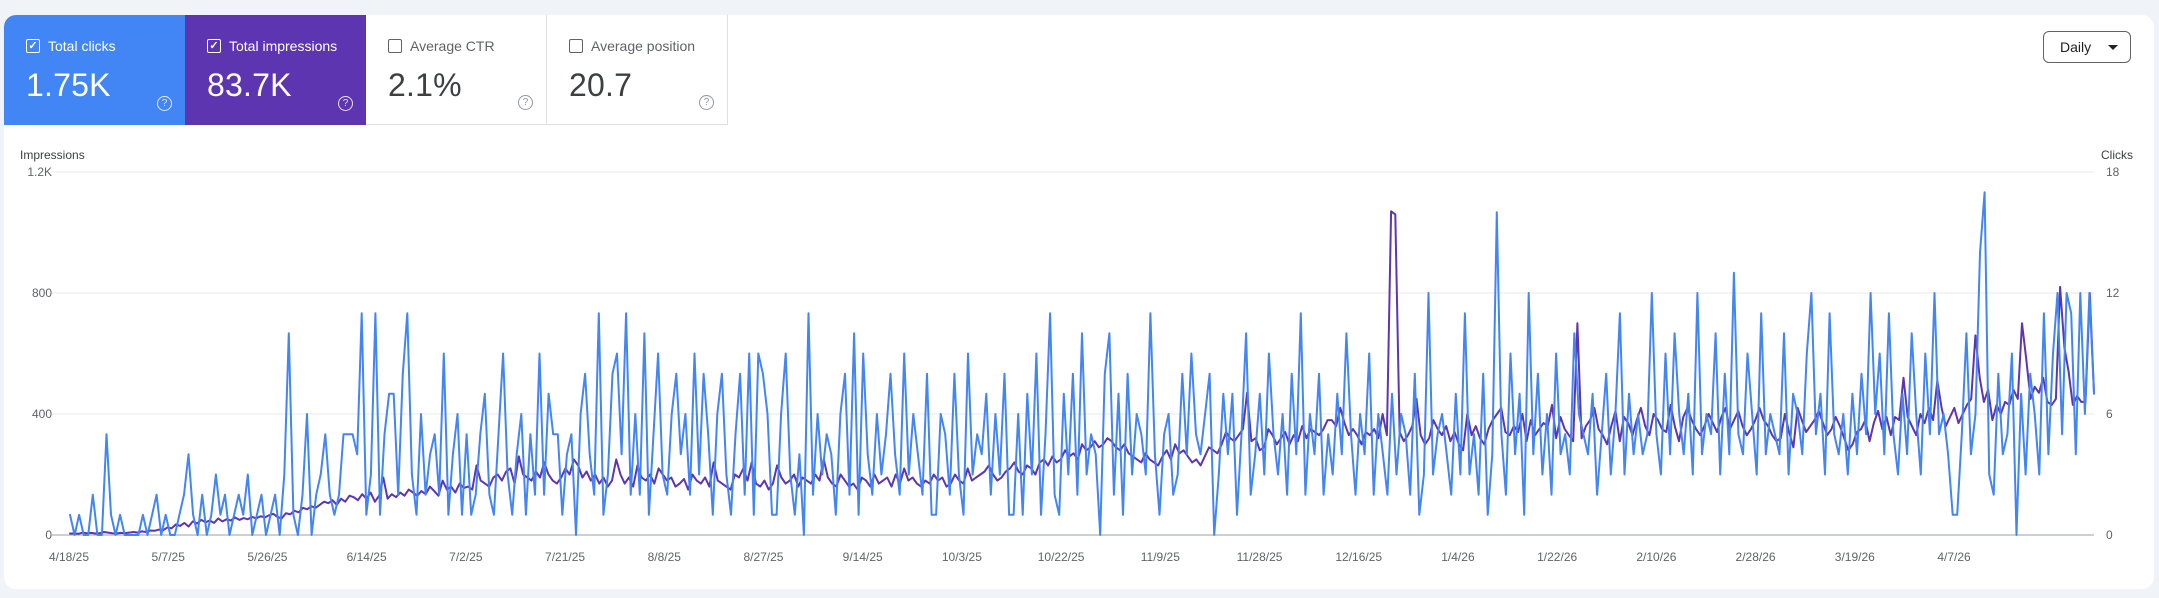  What do you see at coordinates (42, 414) in the screenshot?
I see `left-tick-label: 400` at bounding box center [42, 414].